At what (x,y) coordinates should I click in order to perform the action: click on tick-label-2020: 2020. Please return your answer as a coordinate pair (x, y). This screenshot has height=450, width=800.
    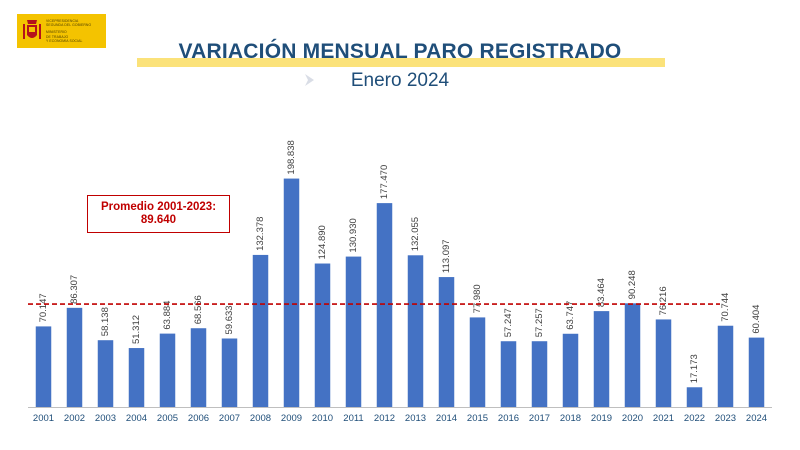
    Looking at the image, I should click on (632, 418).